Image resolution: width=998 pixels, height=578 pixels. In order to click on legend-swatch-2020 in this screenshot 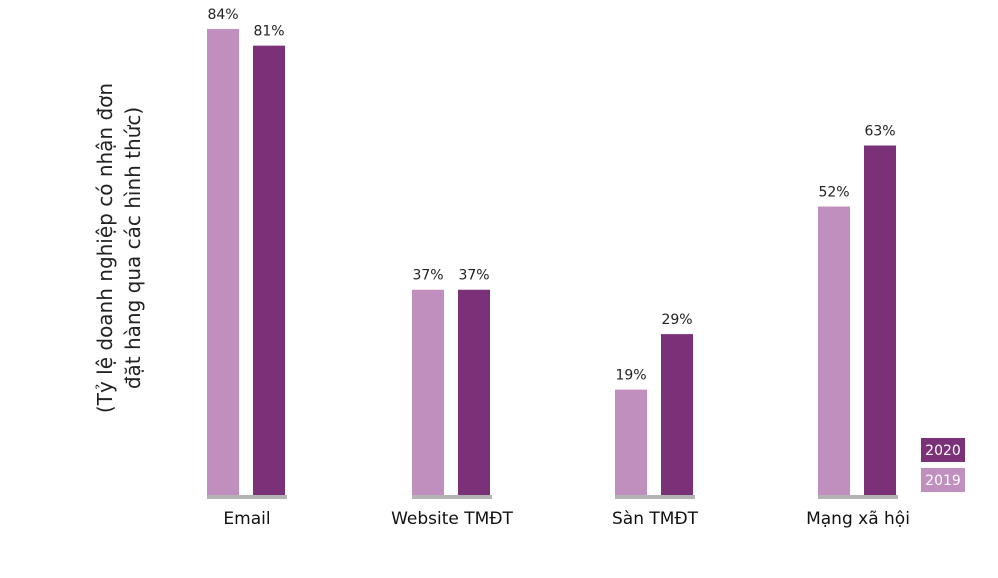, I will do `click(943, 450)`.